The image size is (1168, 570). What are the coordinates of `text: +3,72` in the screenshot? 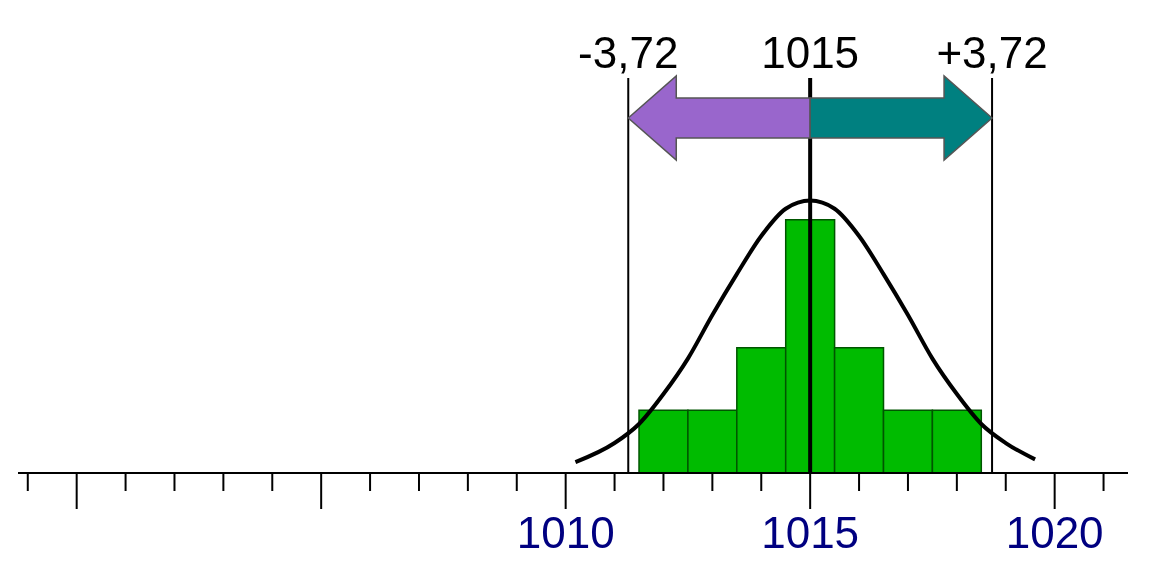 It's located at (992, 52).